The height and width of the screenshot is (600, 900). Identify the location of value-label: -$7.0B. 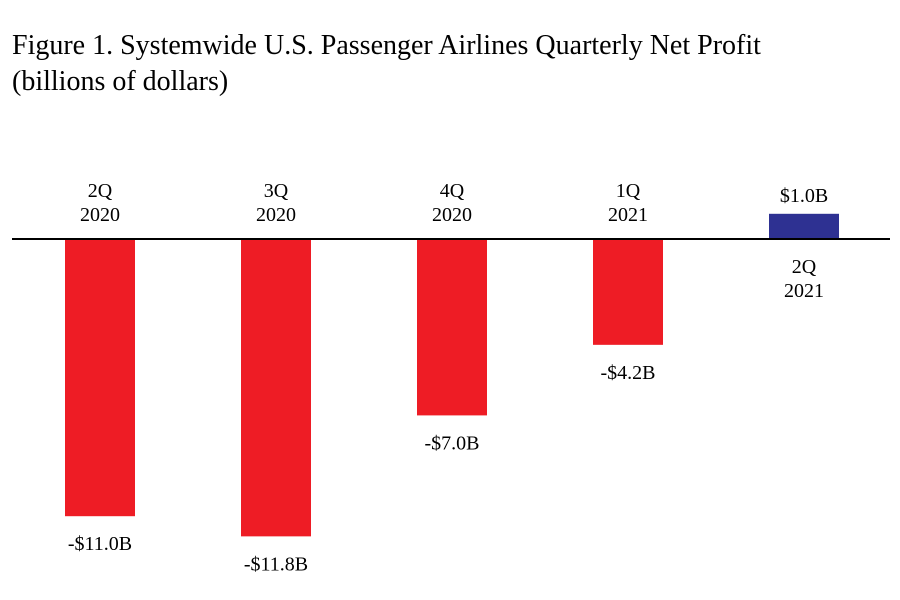
(452, 443).